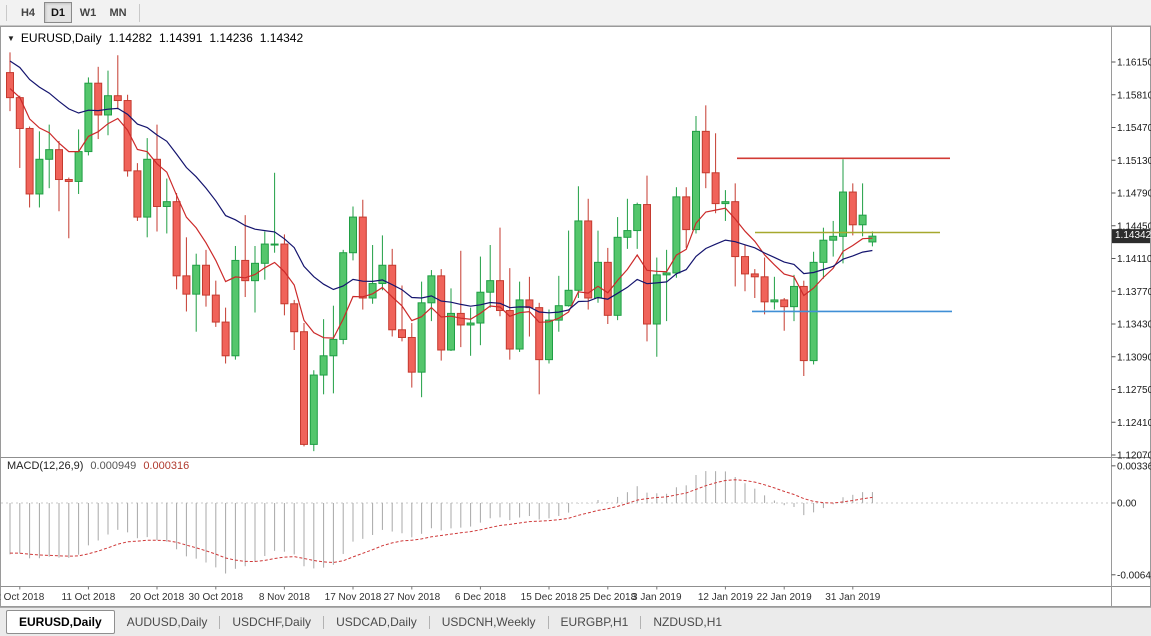 Image resolution: width=1151 pixels, height=636 pixels. What do you see at coordinates (45, 466) in the screenshot?
I see `macd-label: MACD(12,26,9)` at bounding box center [45, 466].